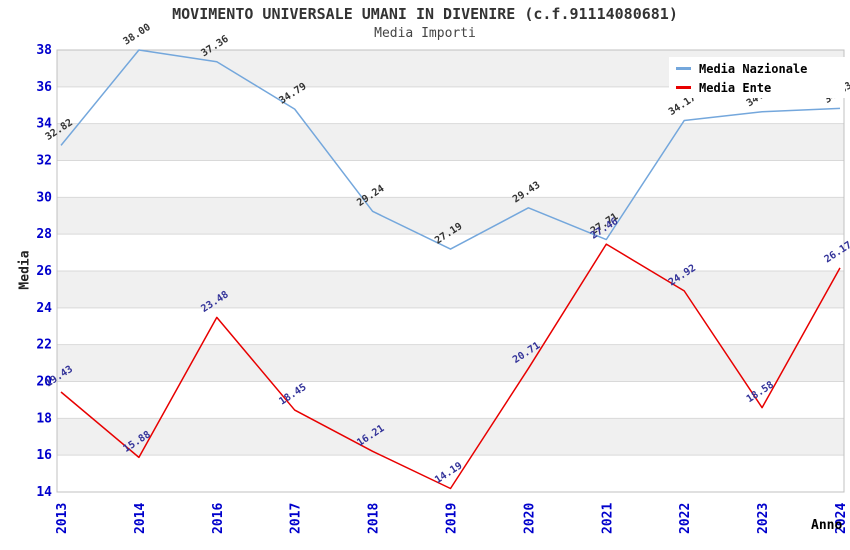  What do you see at coordinates (44, 308) in the screenshot?
I see `y-tick-label: 24` at bounding box center [44, 308].